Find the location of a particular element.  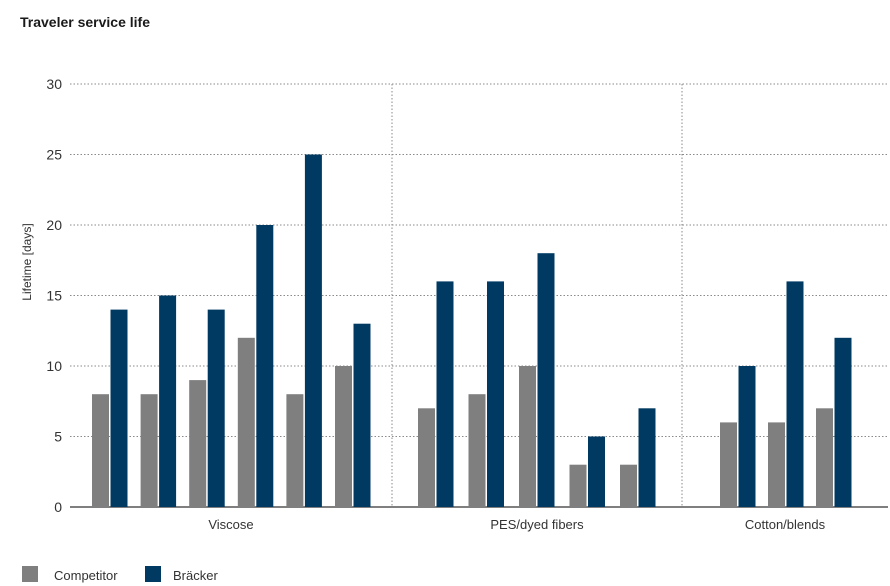

y-tick-label: 5 is located at coordinates (58, 437).